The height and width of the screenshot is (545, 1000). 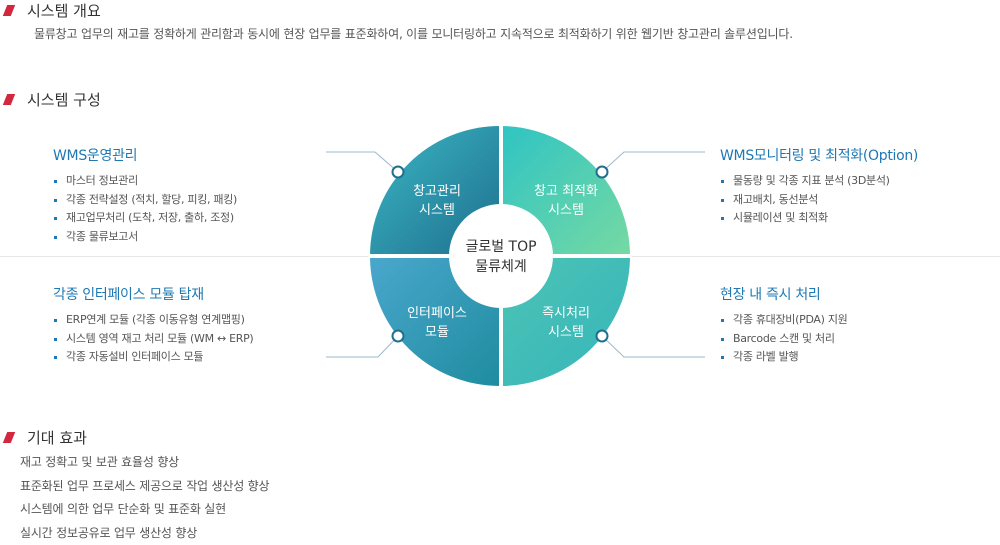 I want to click on list-item: 각종 라벨 발행, so click(x=783, y=357).